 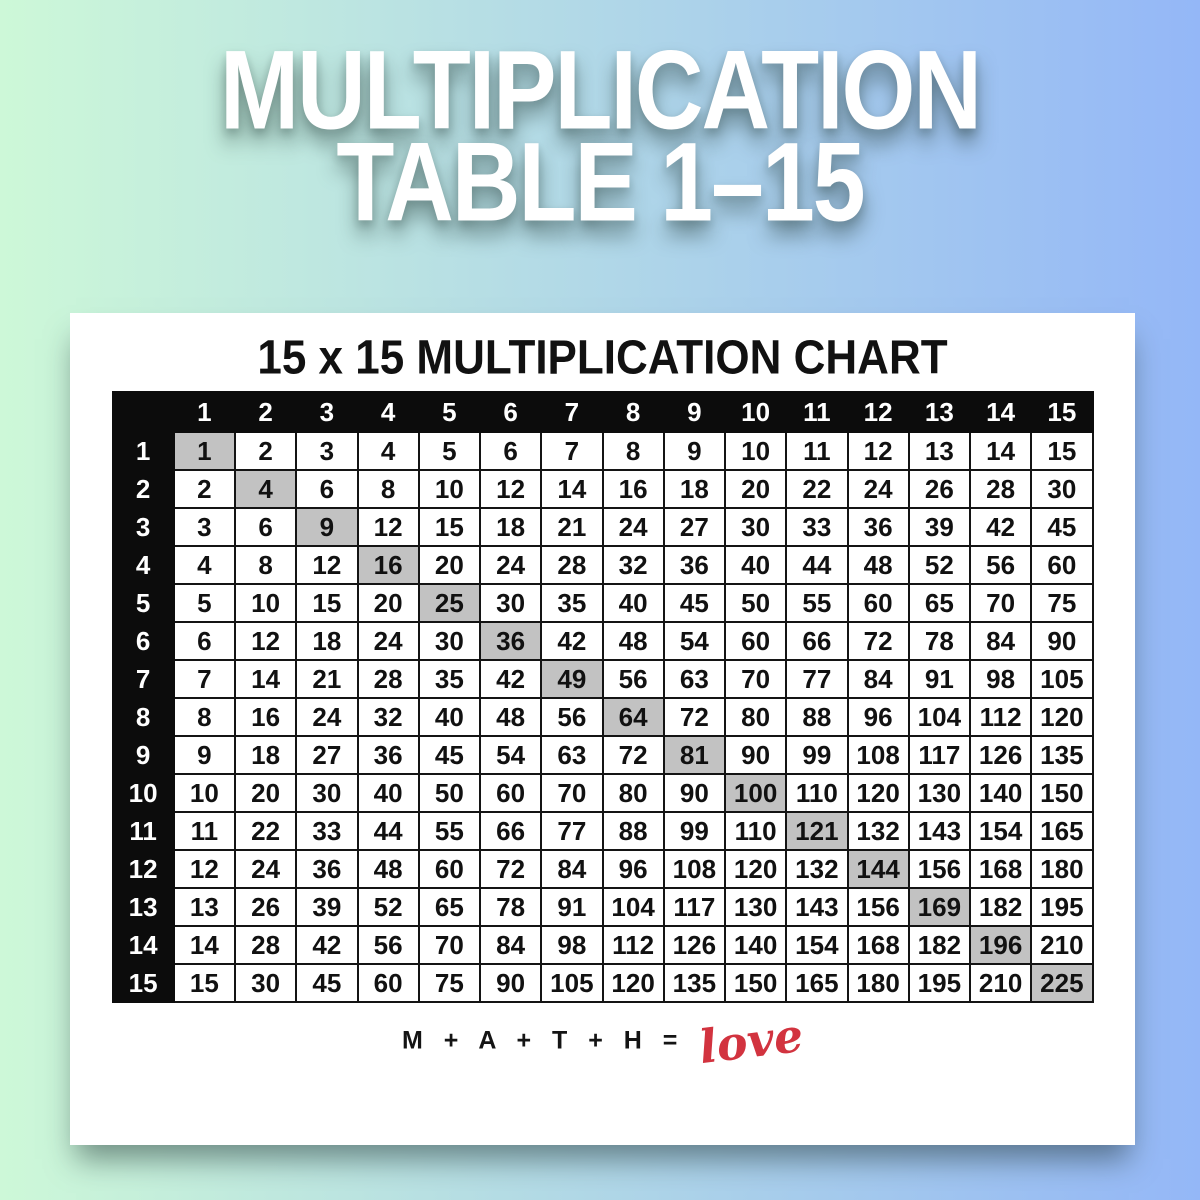 I want to click on product-cell: 12, so click(x=265, y=641).